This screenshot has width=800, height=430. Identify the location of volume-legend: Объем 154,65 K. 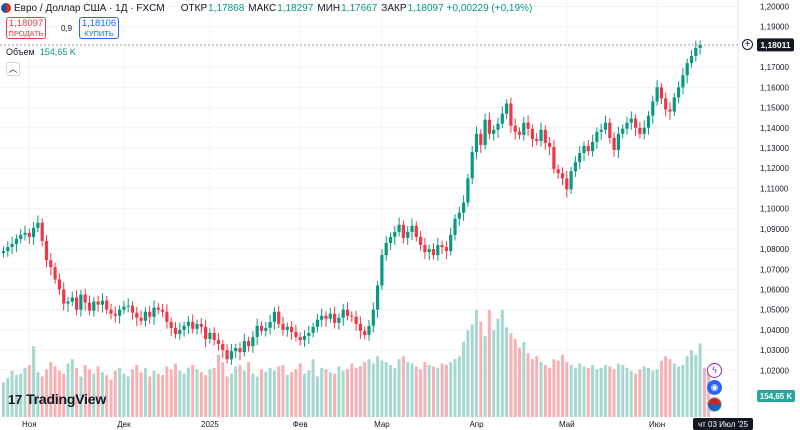
(41, 52).